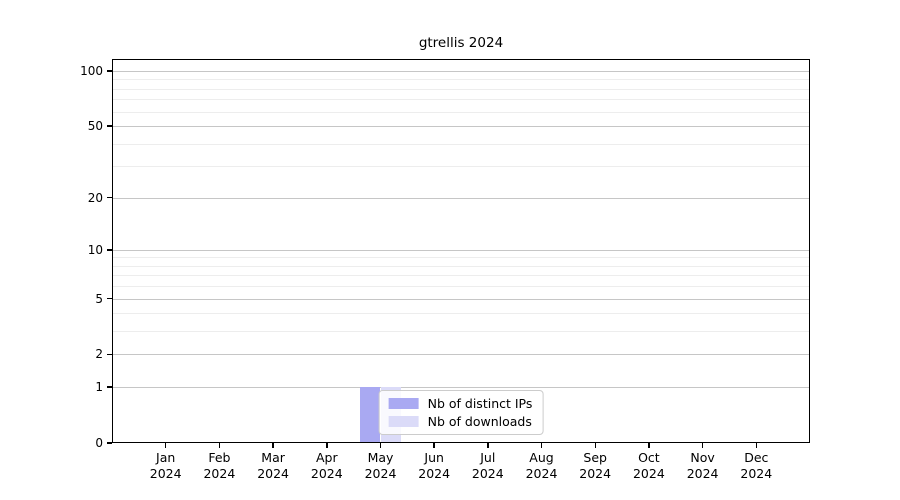 This screenshot has width=900, height=500. I want to click on y-tick-label: 5, so click(99, 298).